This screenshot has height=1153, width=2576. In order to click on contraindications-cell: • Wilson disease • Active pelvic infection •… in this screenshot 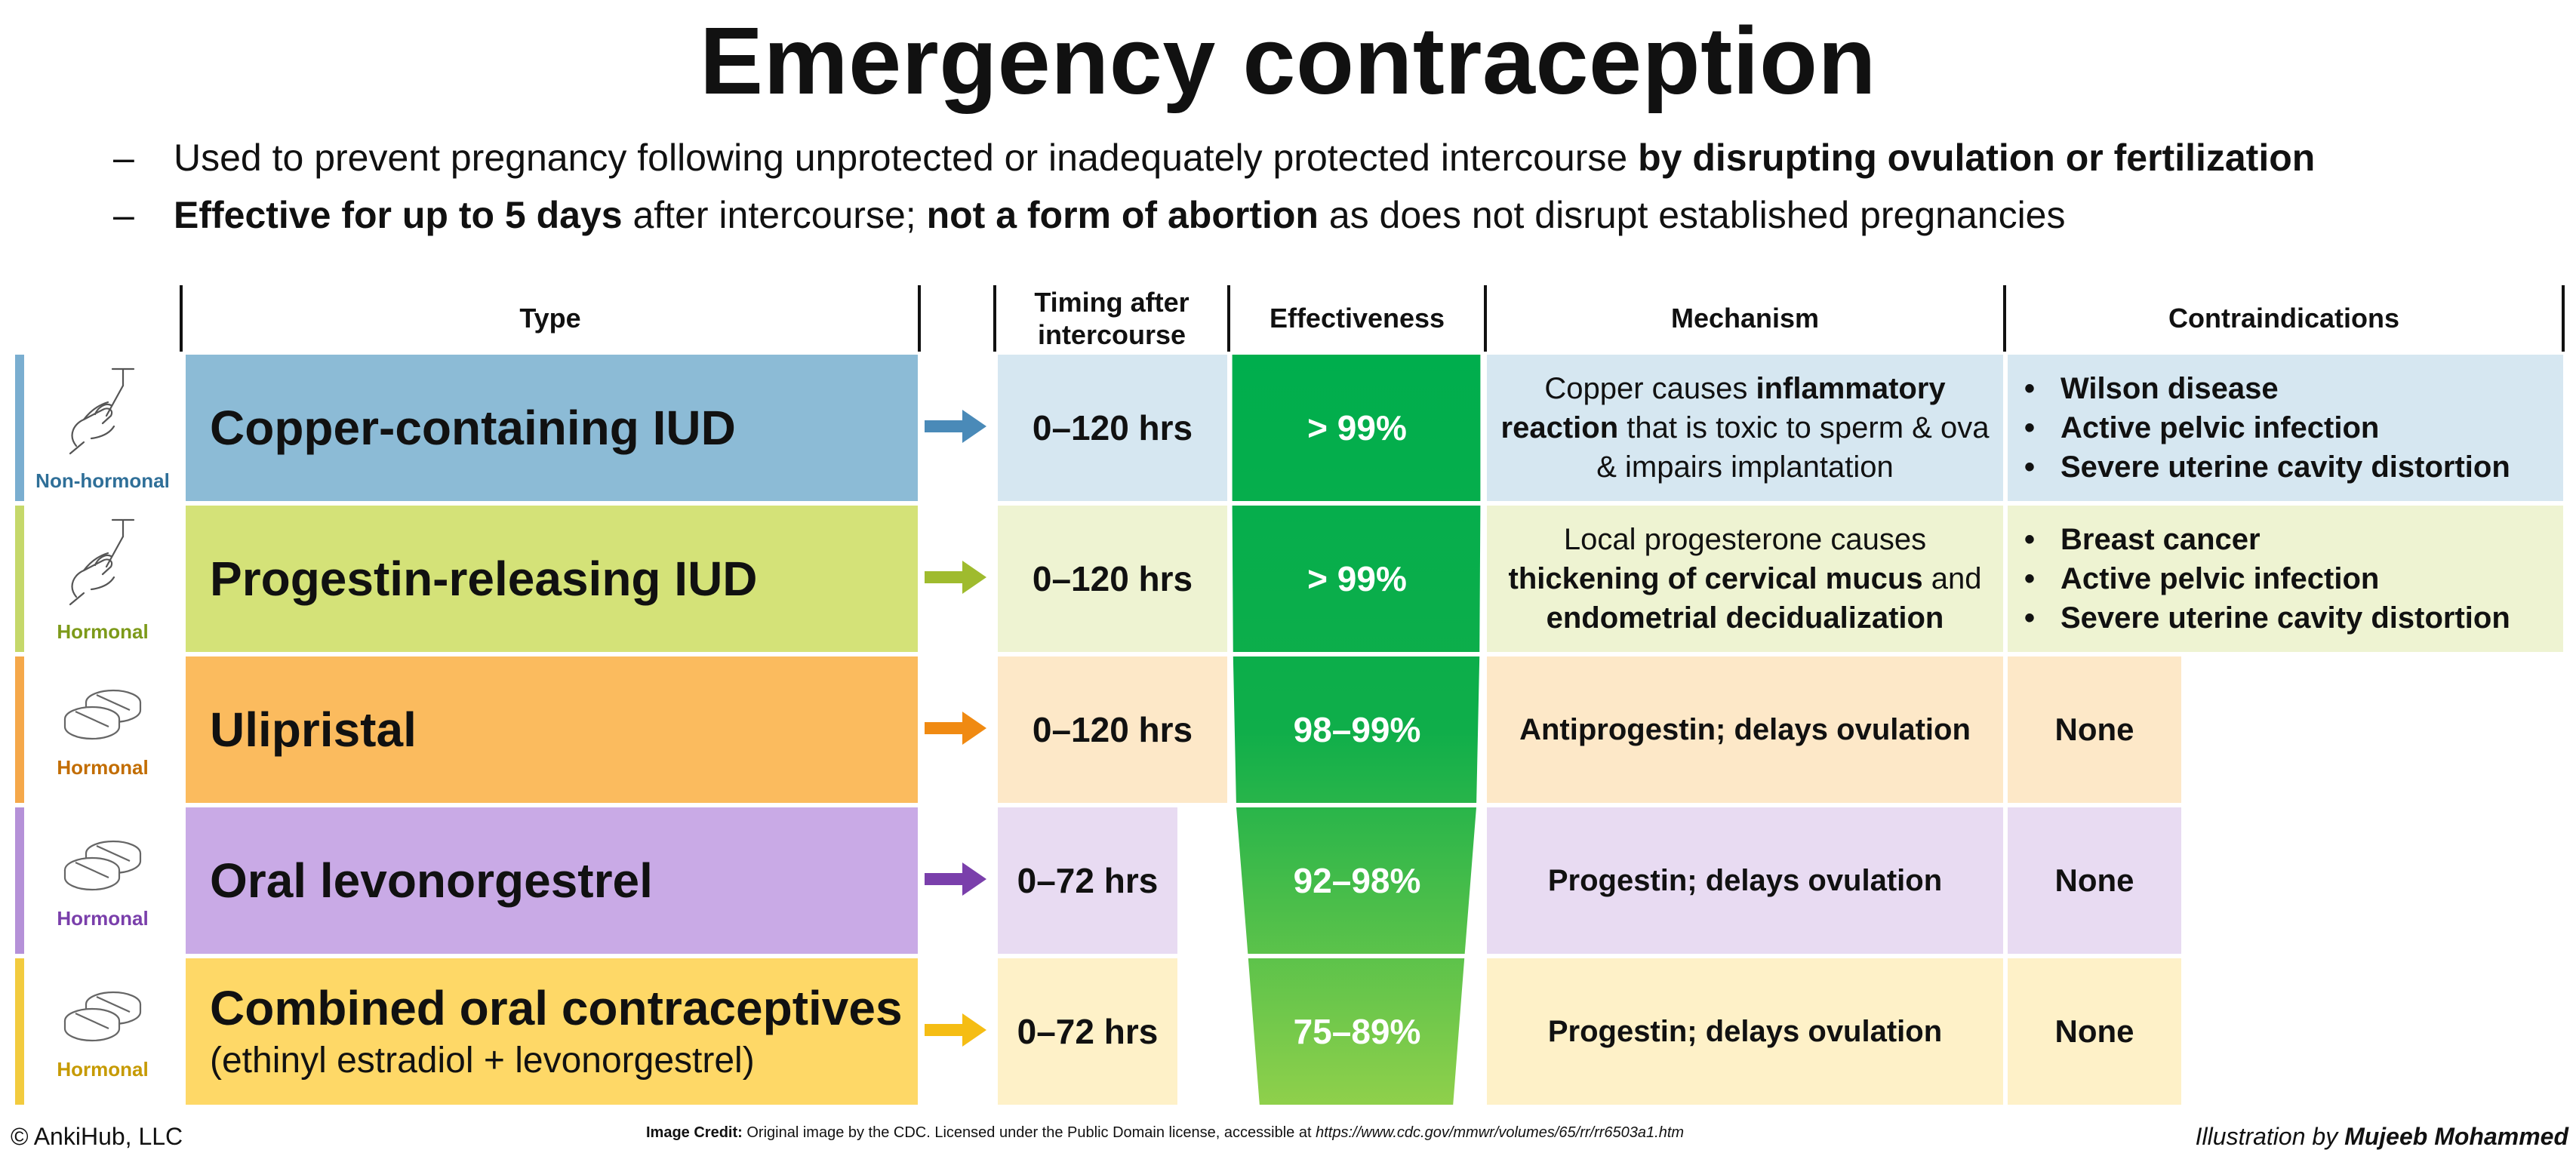, I will do `click(2285, 428)`.